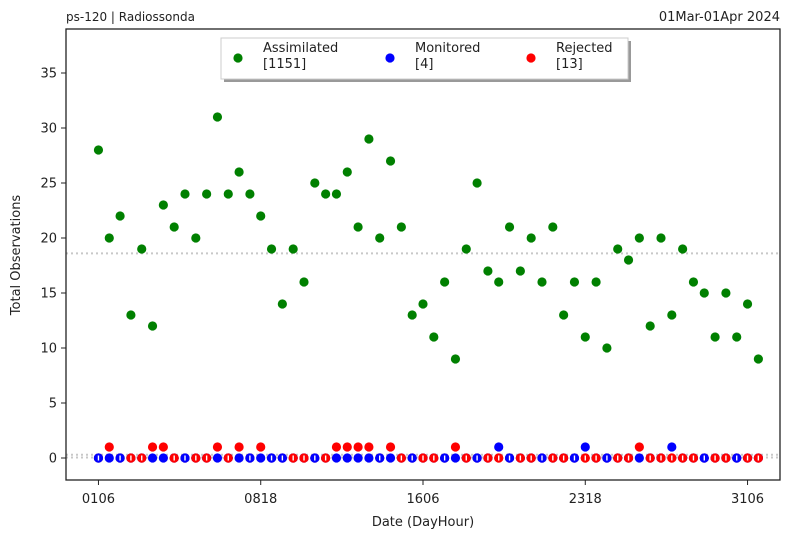 The image size is (790, 540). What do you see at coordinates (48, 129) in the screenshot?
I see `y-tick-label: 30` at bounding box center [48, 129].